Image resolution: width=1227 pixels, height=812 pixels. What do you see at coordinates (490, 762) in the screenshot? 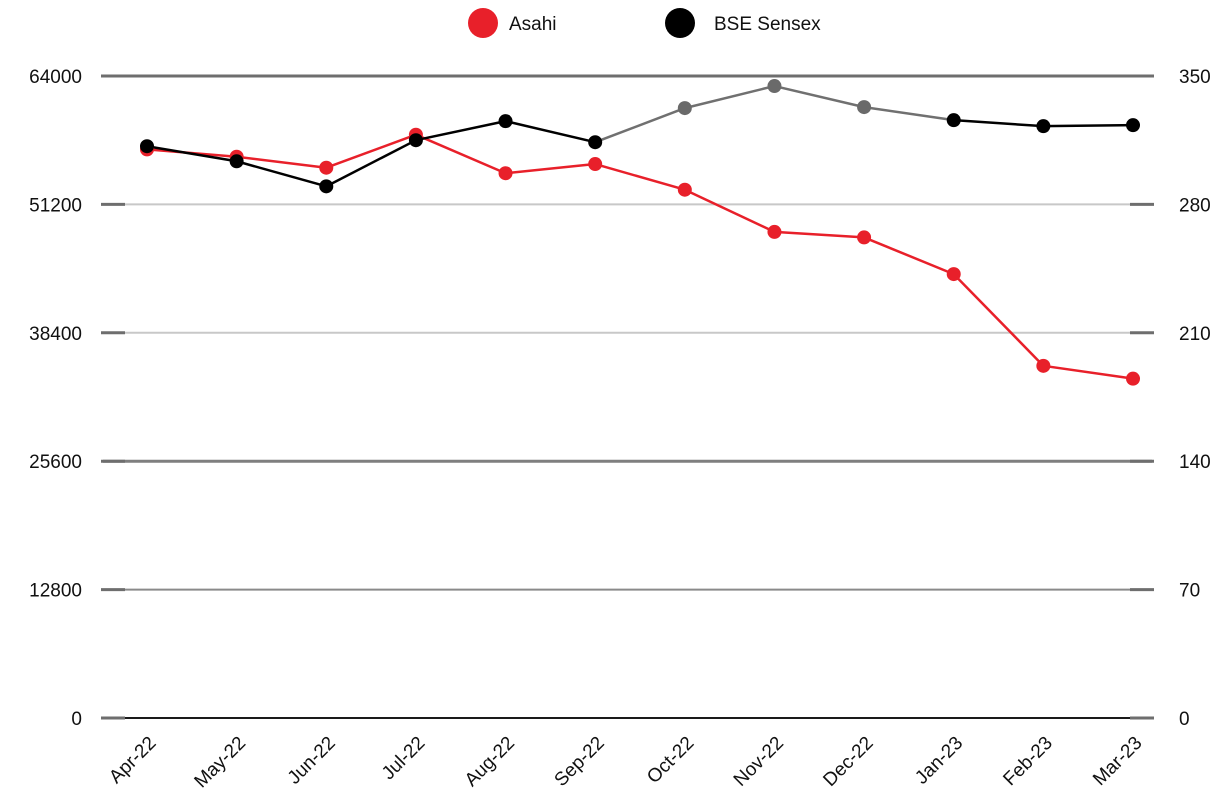
I see `x-tick-label: Aug-22` at bounding box center [490, 762].